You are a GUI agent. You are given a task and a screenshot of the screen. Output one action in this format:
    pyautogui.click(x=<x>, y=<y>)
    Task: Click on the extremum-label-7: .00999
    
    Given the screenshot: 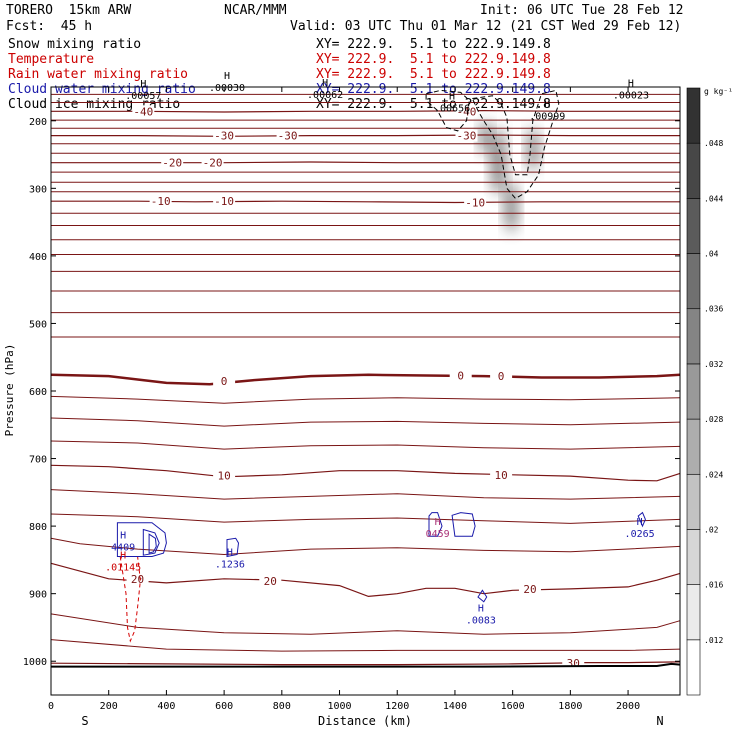 What is the action you would take?
    pyautogui.click(x=547, y=116)
    